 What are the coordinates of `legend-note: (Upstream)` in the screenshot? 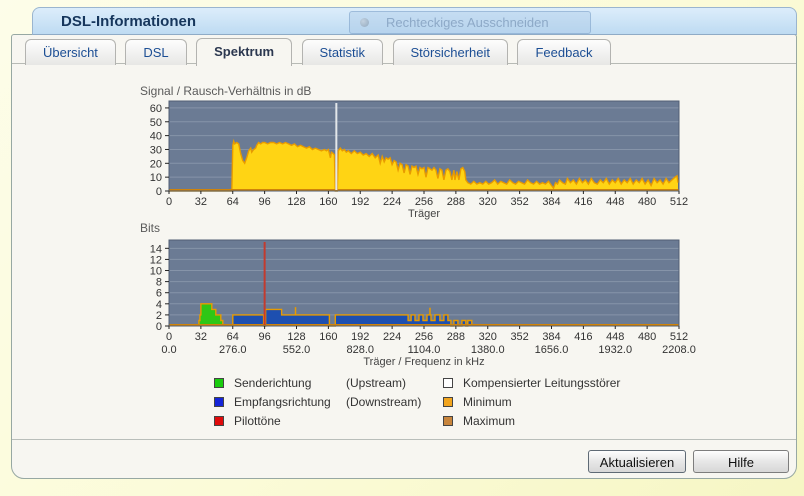 It's located at (376, 383).